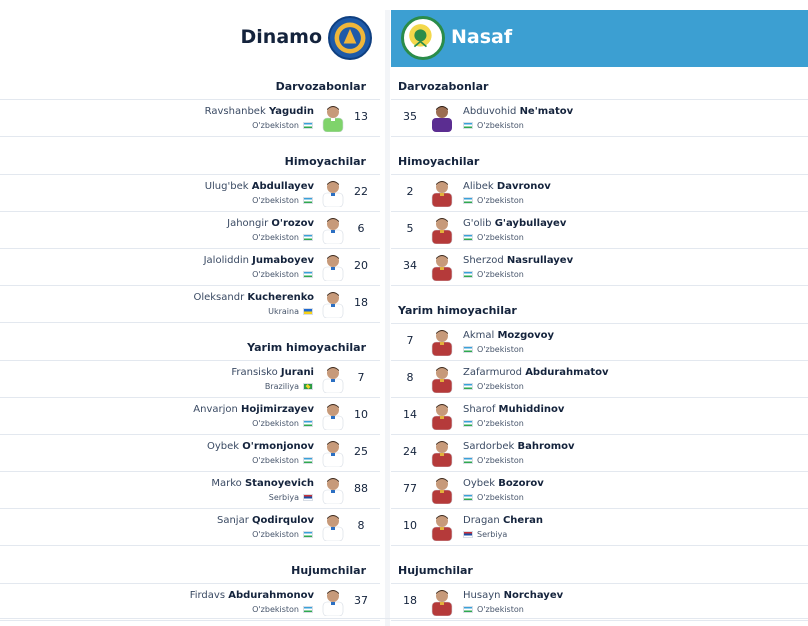 This screenshot has height=626, width=808. Describe the element at coordinates (253, 409) in the screenshot. I see `player-name: Anvarjon Hojimirzayev` at that location.